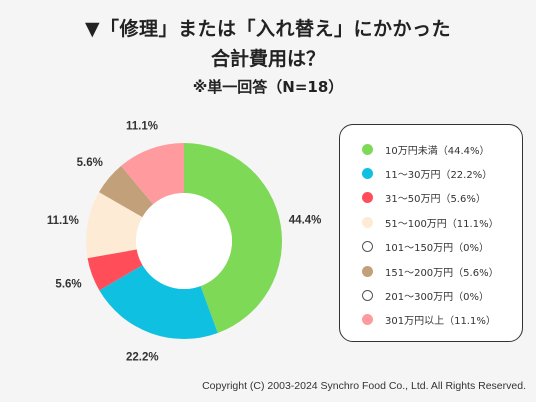 This screenshot has width=536, height=402. What do you see at coordinates (267, 59) in the screenshot?
I see `chart-title-line2: 合計費用は？` at bounding box center [267, 59].